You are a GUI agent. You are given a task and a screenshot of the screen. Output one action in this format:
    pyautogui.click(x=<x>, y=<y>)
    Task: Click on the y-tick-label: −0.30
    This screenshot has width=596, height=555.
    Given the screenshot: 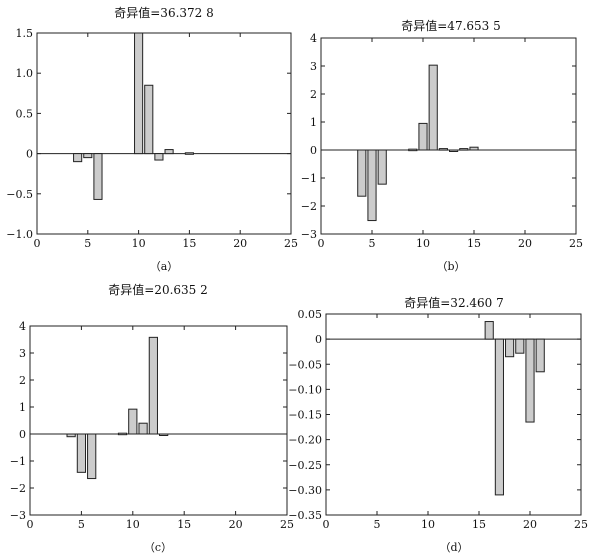 What is the action you would take?
    pyautogui.click(x=305, y=490)
    